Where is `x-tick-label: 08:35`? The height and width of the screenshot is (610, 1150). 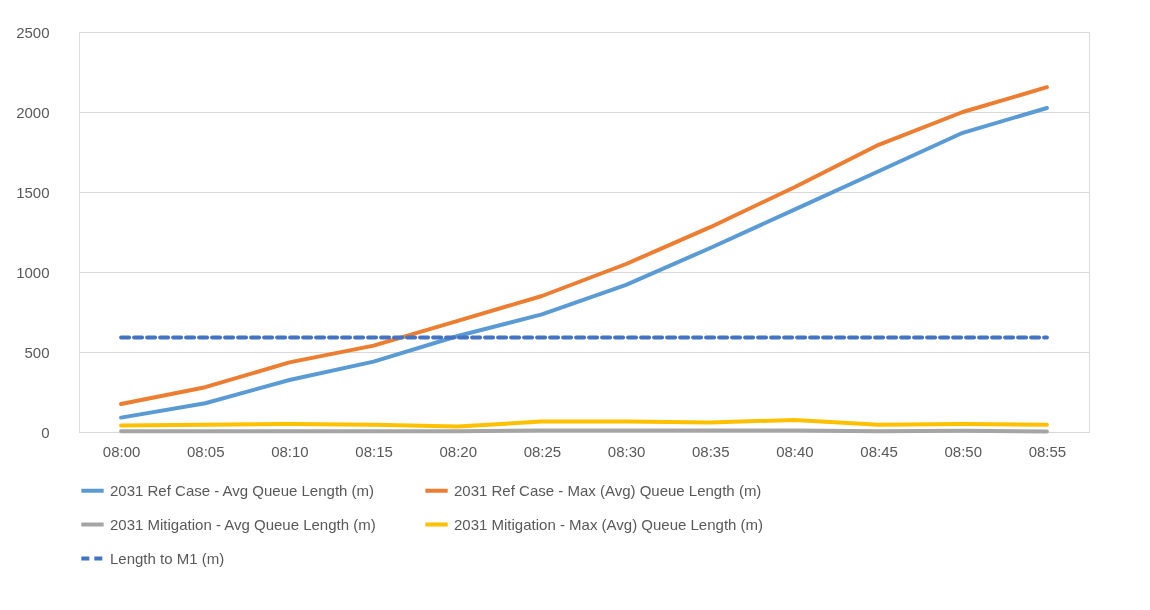
x-tick-label: 08:35 is located at coordinates (710, 451).